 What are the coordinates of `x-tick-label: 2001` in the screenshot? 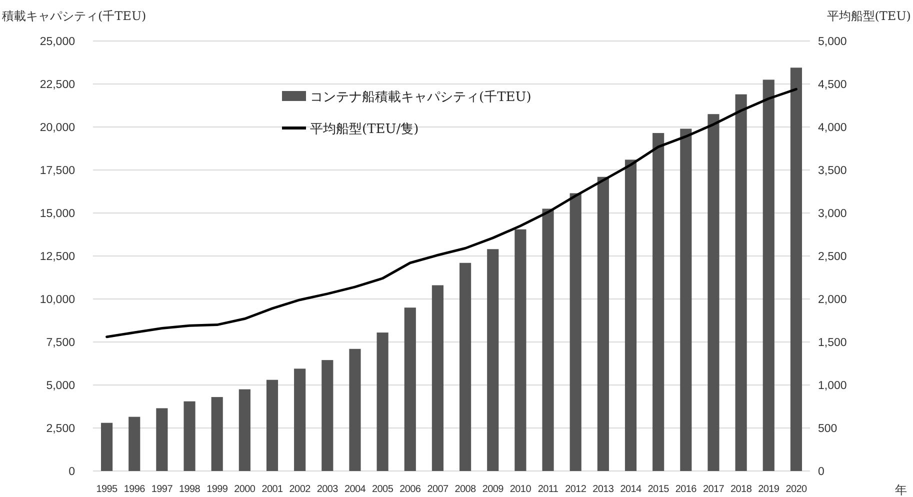 It's located at (273, 489).